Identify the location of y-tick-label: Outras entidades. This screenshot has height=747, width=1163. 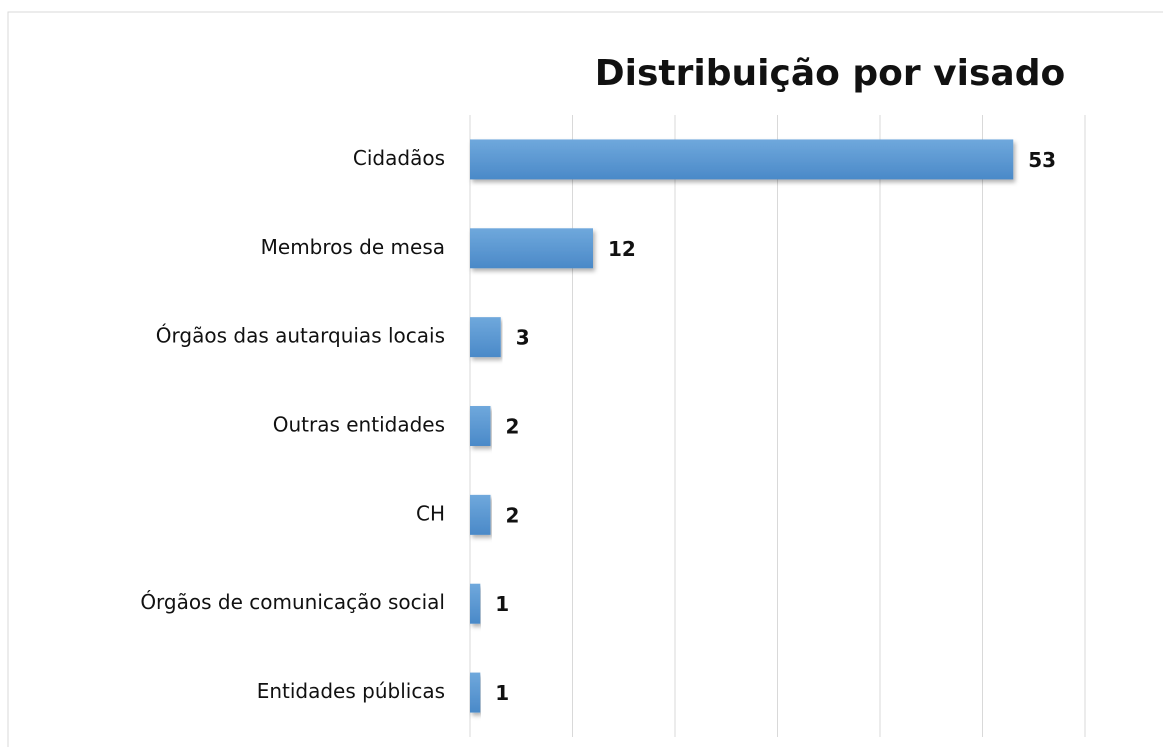
(359, 425).